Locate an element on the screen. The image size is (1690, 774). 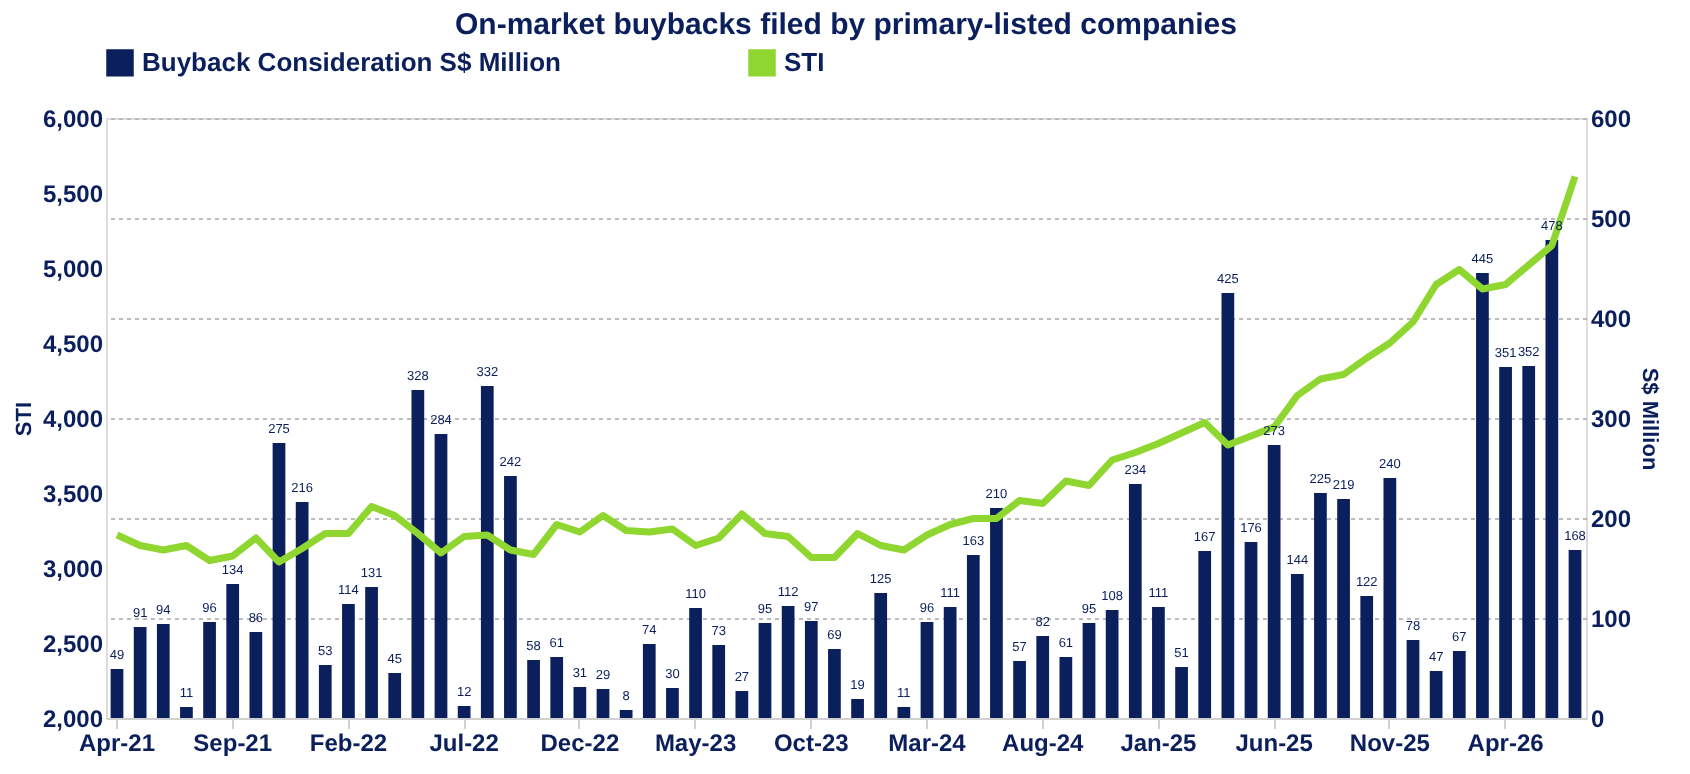
legend-label: STI is located at coordinates (804, 61).